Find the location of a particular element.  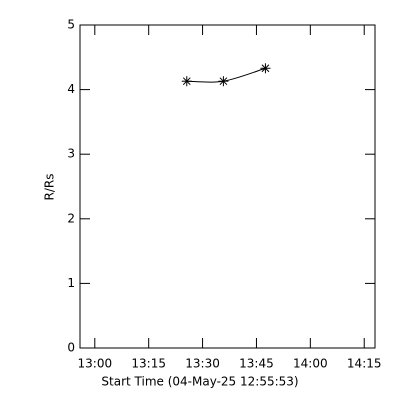

y-tick-label: 1 is located at coordinates (71, 283).